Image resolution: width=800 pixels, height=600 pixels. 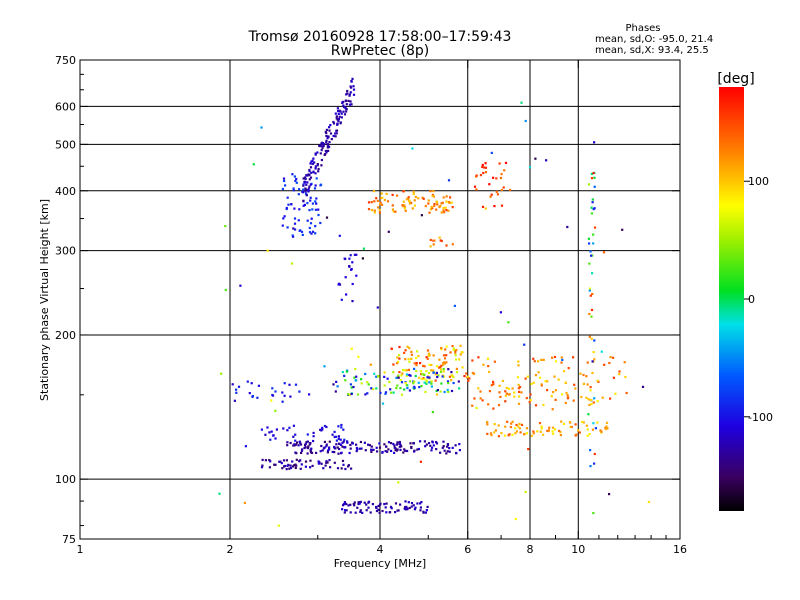 I want to click on colorbar-label: [deg], so click(x=735, y=79).